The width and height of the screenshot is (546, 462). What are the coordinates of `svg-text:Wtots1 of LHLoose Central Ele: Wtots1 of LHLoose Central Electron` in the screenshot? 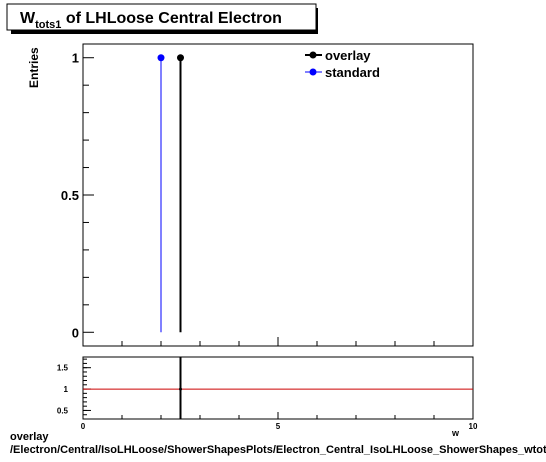 It's located at (151, 20).